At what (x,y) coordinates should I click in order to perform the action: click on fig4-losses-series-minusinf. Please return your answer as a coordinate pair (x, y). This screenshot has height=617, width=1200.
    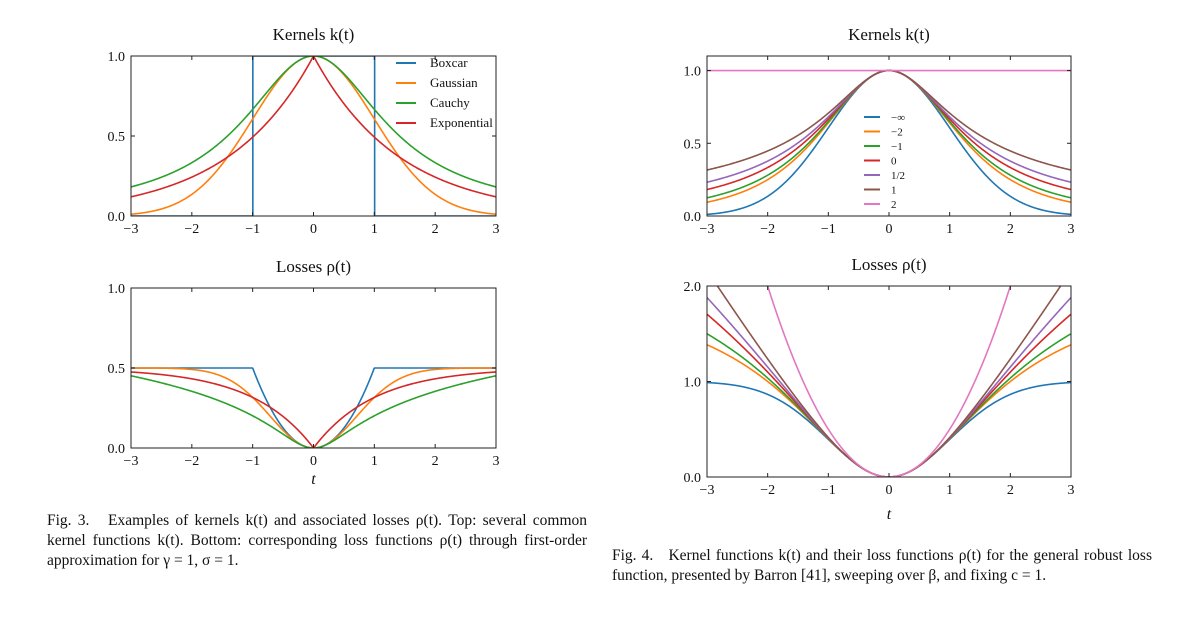
    Looking at the image, I should click on (889, 429).